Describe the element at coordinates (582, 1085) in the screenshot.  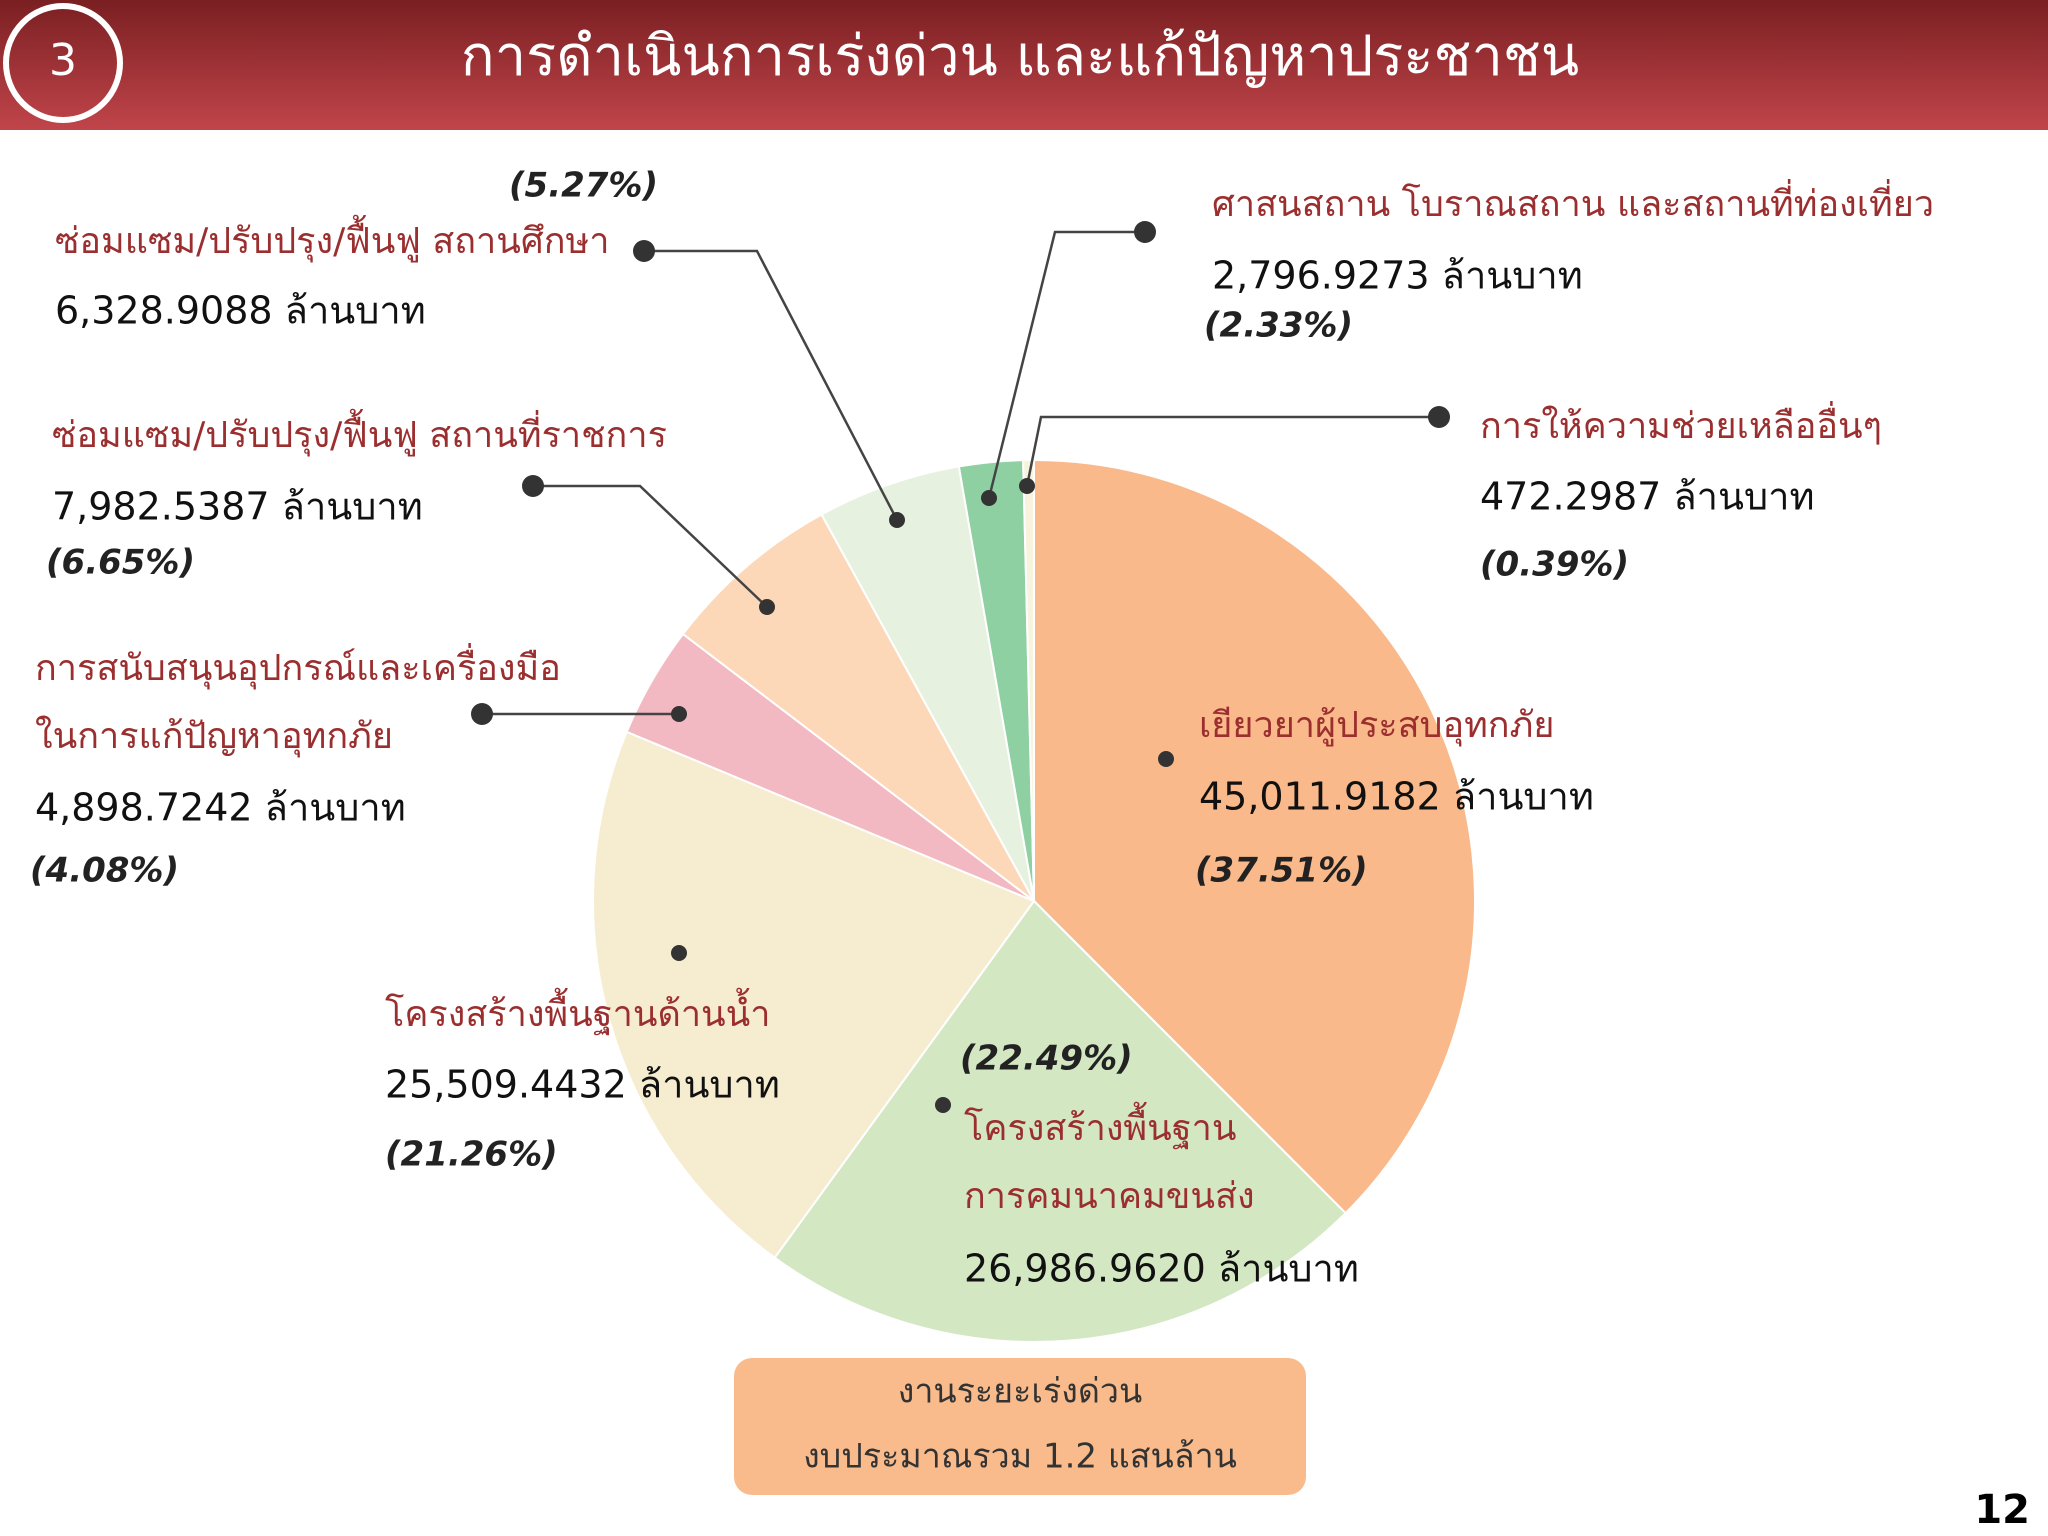
I see `value-label: 25,509.4432 ล้านบาท` at that location.